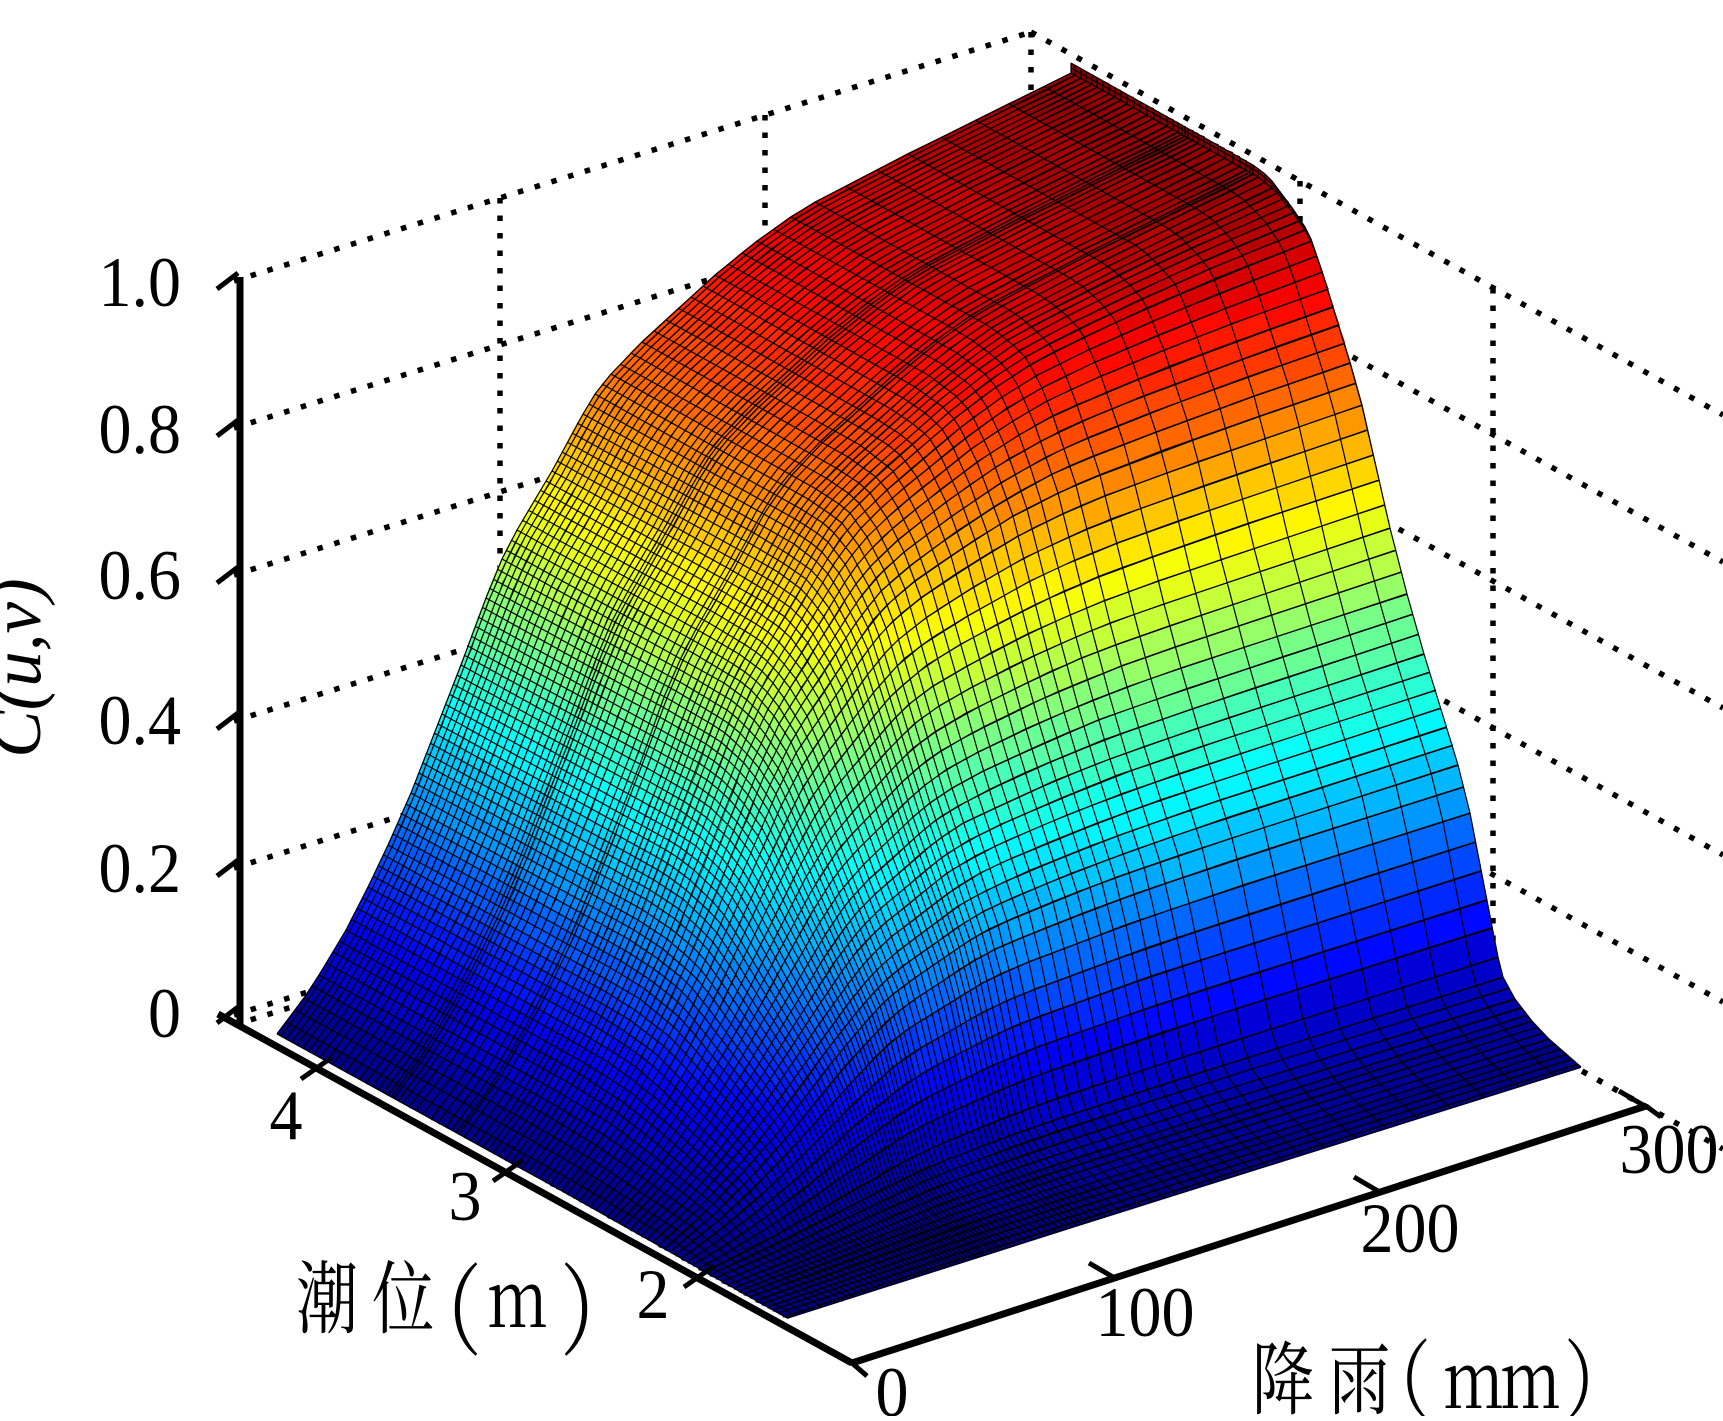 Image resolution: width=1723 pixels, height=1421 pixels. I want to click on svg-text: 200, so click(1409, 1228).